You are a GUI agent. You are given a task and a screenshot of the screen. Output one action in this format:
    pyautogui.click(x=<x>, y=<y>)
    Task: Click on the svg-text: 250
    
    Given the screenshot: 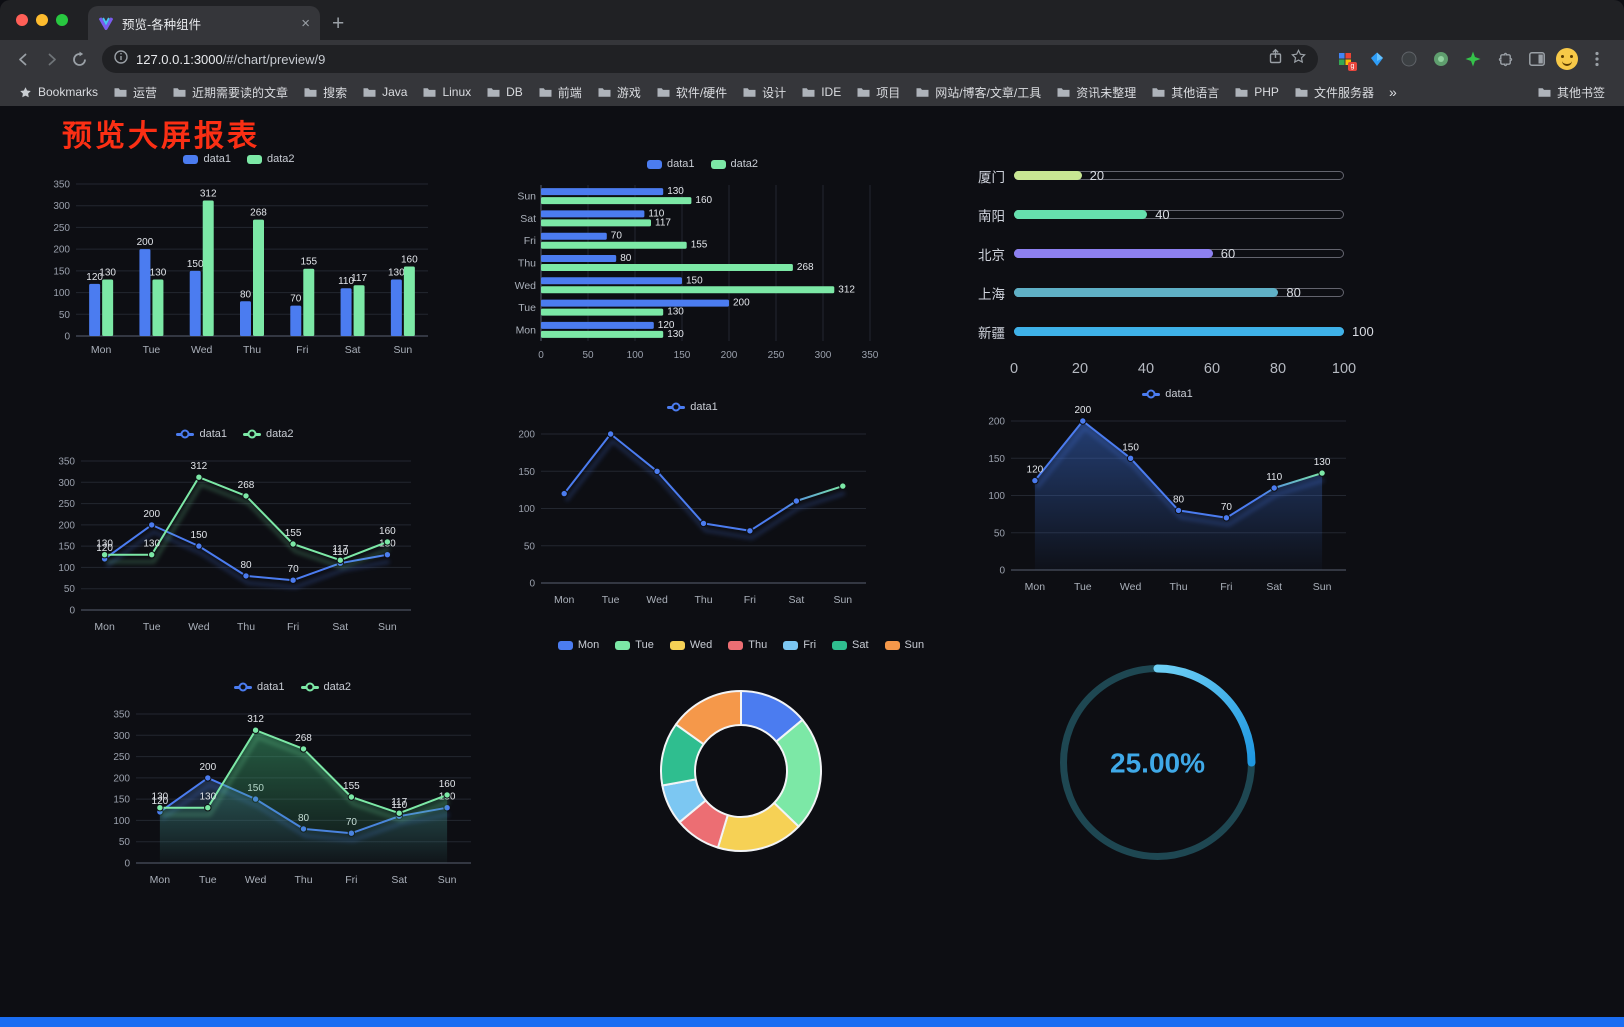 What is the action you would take?
    pyautogui.click(x=121, y=757)
    